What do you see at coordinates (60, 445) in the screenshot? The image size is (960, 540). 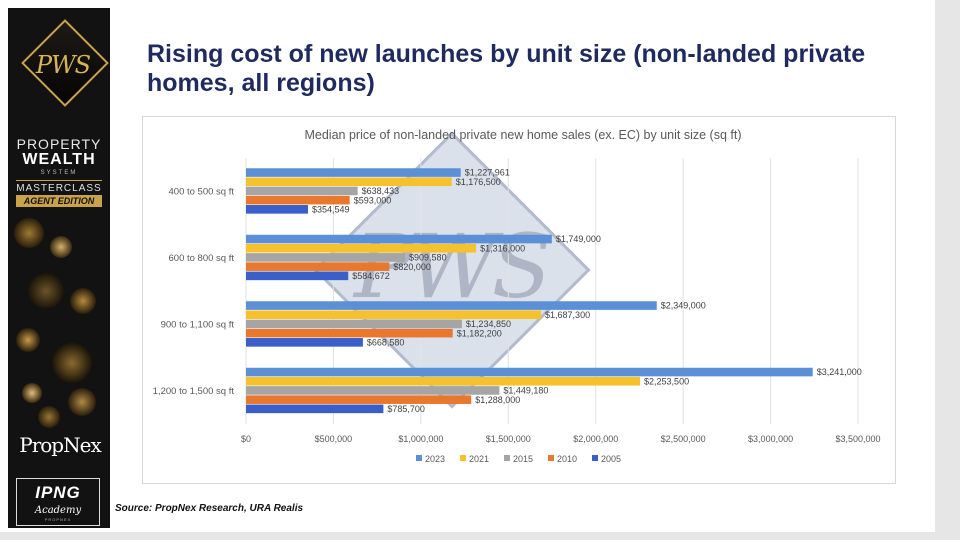 I see `propnex-logo: PropNex` at bounding box center [60, 445].